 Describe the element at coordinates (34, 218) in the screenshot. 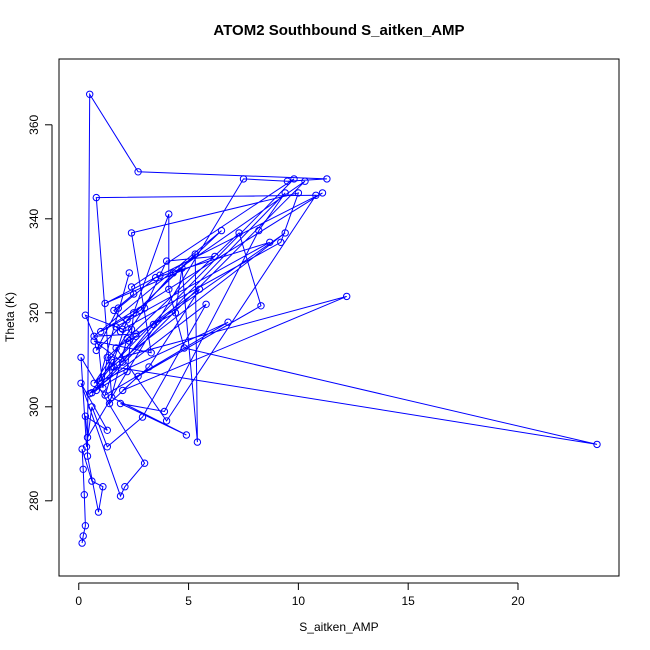

I see `y-tick-label: 340` at that location.